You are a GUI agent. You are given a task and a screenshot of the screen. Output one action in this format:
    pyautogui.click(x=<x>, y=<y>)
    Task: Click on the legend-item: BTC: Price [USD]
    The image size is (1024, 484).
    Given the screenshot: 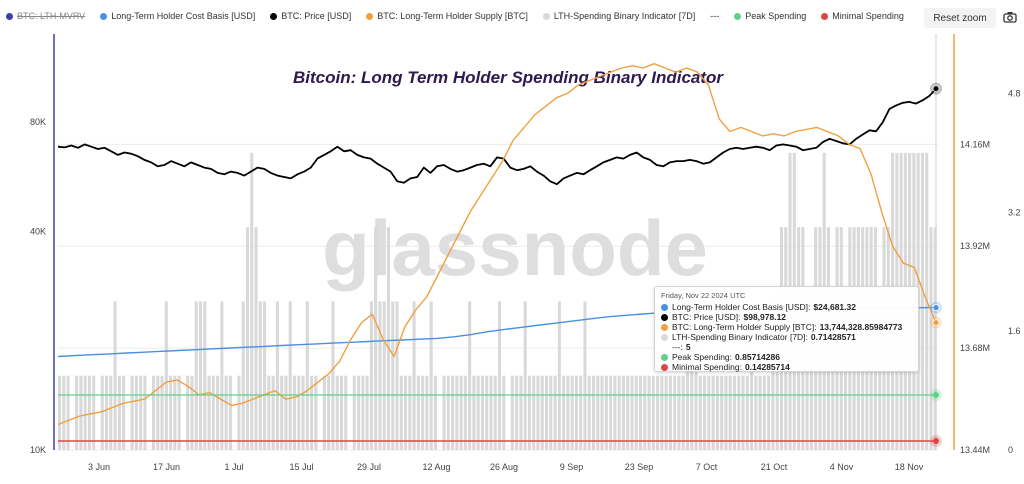 What is the action you would take?
    pyautogui.click(x=310, y=16)
    